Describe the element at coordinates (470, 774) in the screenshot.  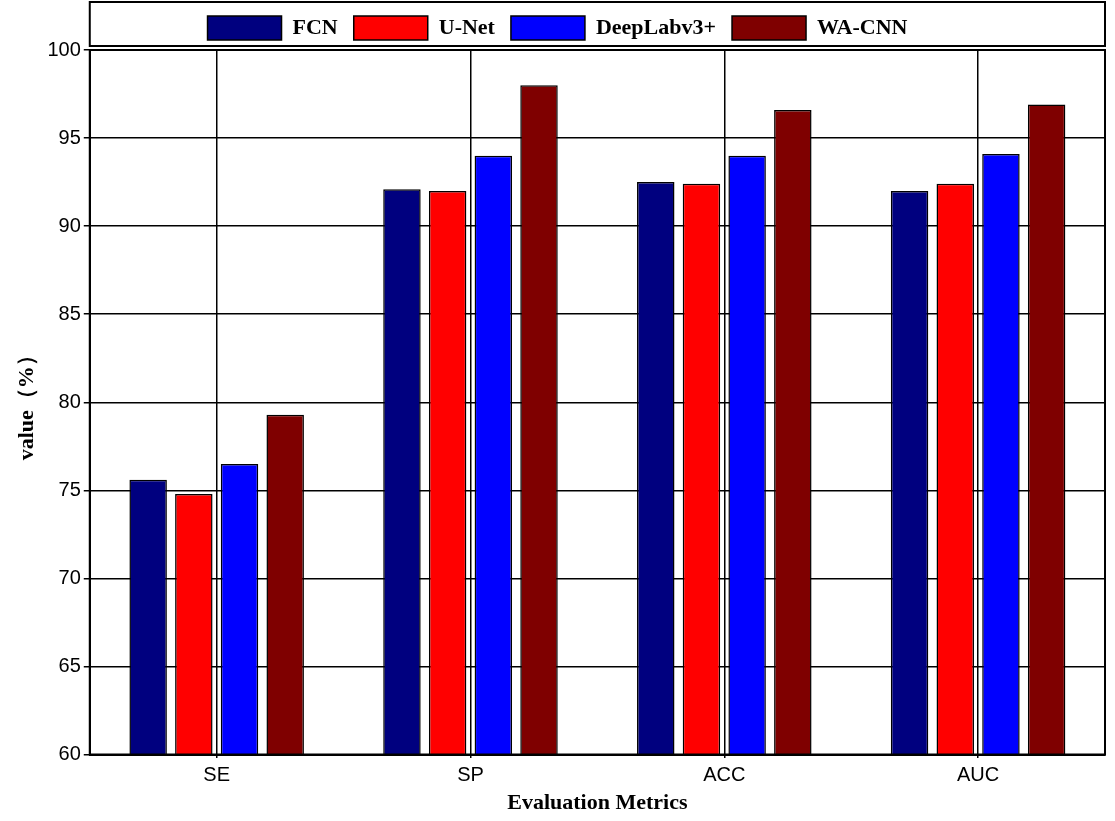
I see `x-tick-label: SP` at that location.